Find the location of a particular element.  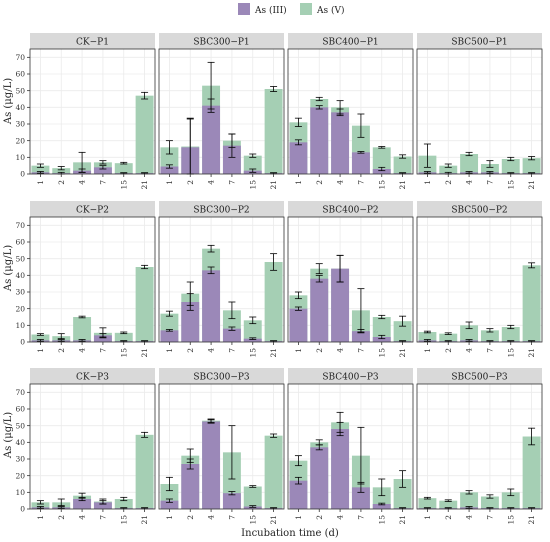

panel-title: SBC500−P1 is located at coordinates (479, 43).